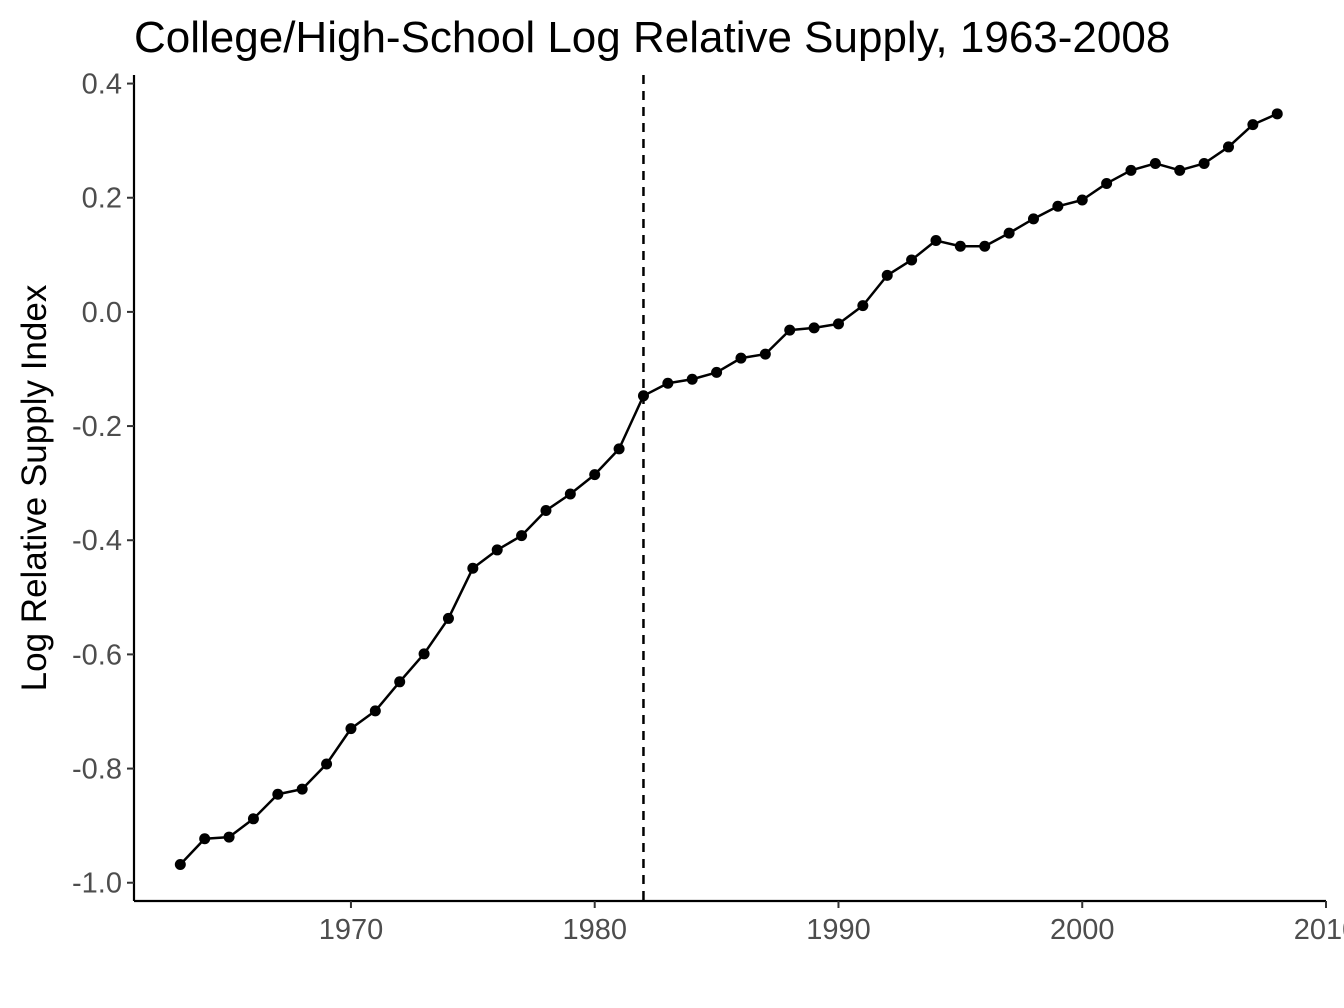  I want to click on y-axis-label: Log Relative Supply Index, so click(34, 487).